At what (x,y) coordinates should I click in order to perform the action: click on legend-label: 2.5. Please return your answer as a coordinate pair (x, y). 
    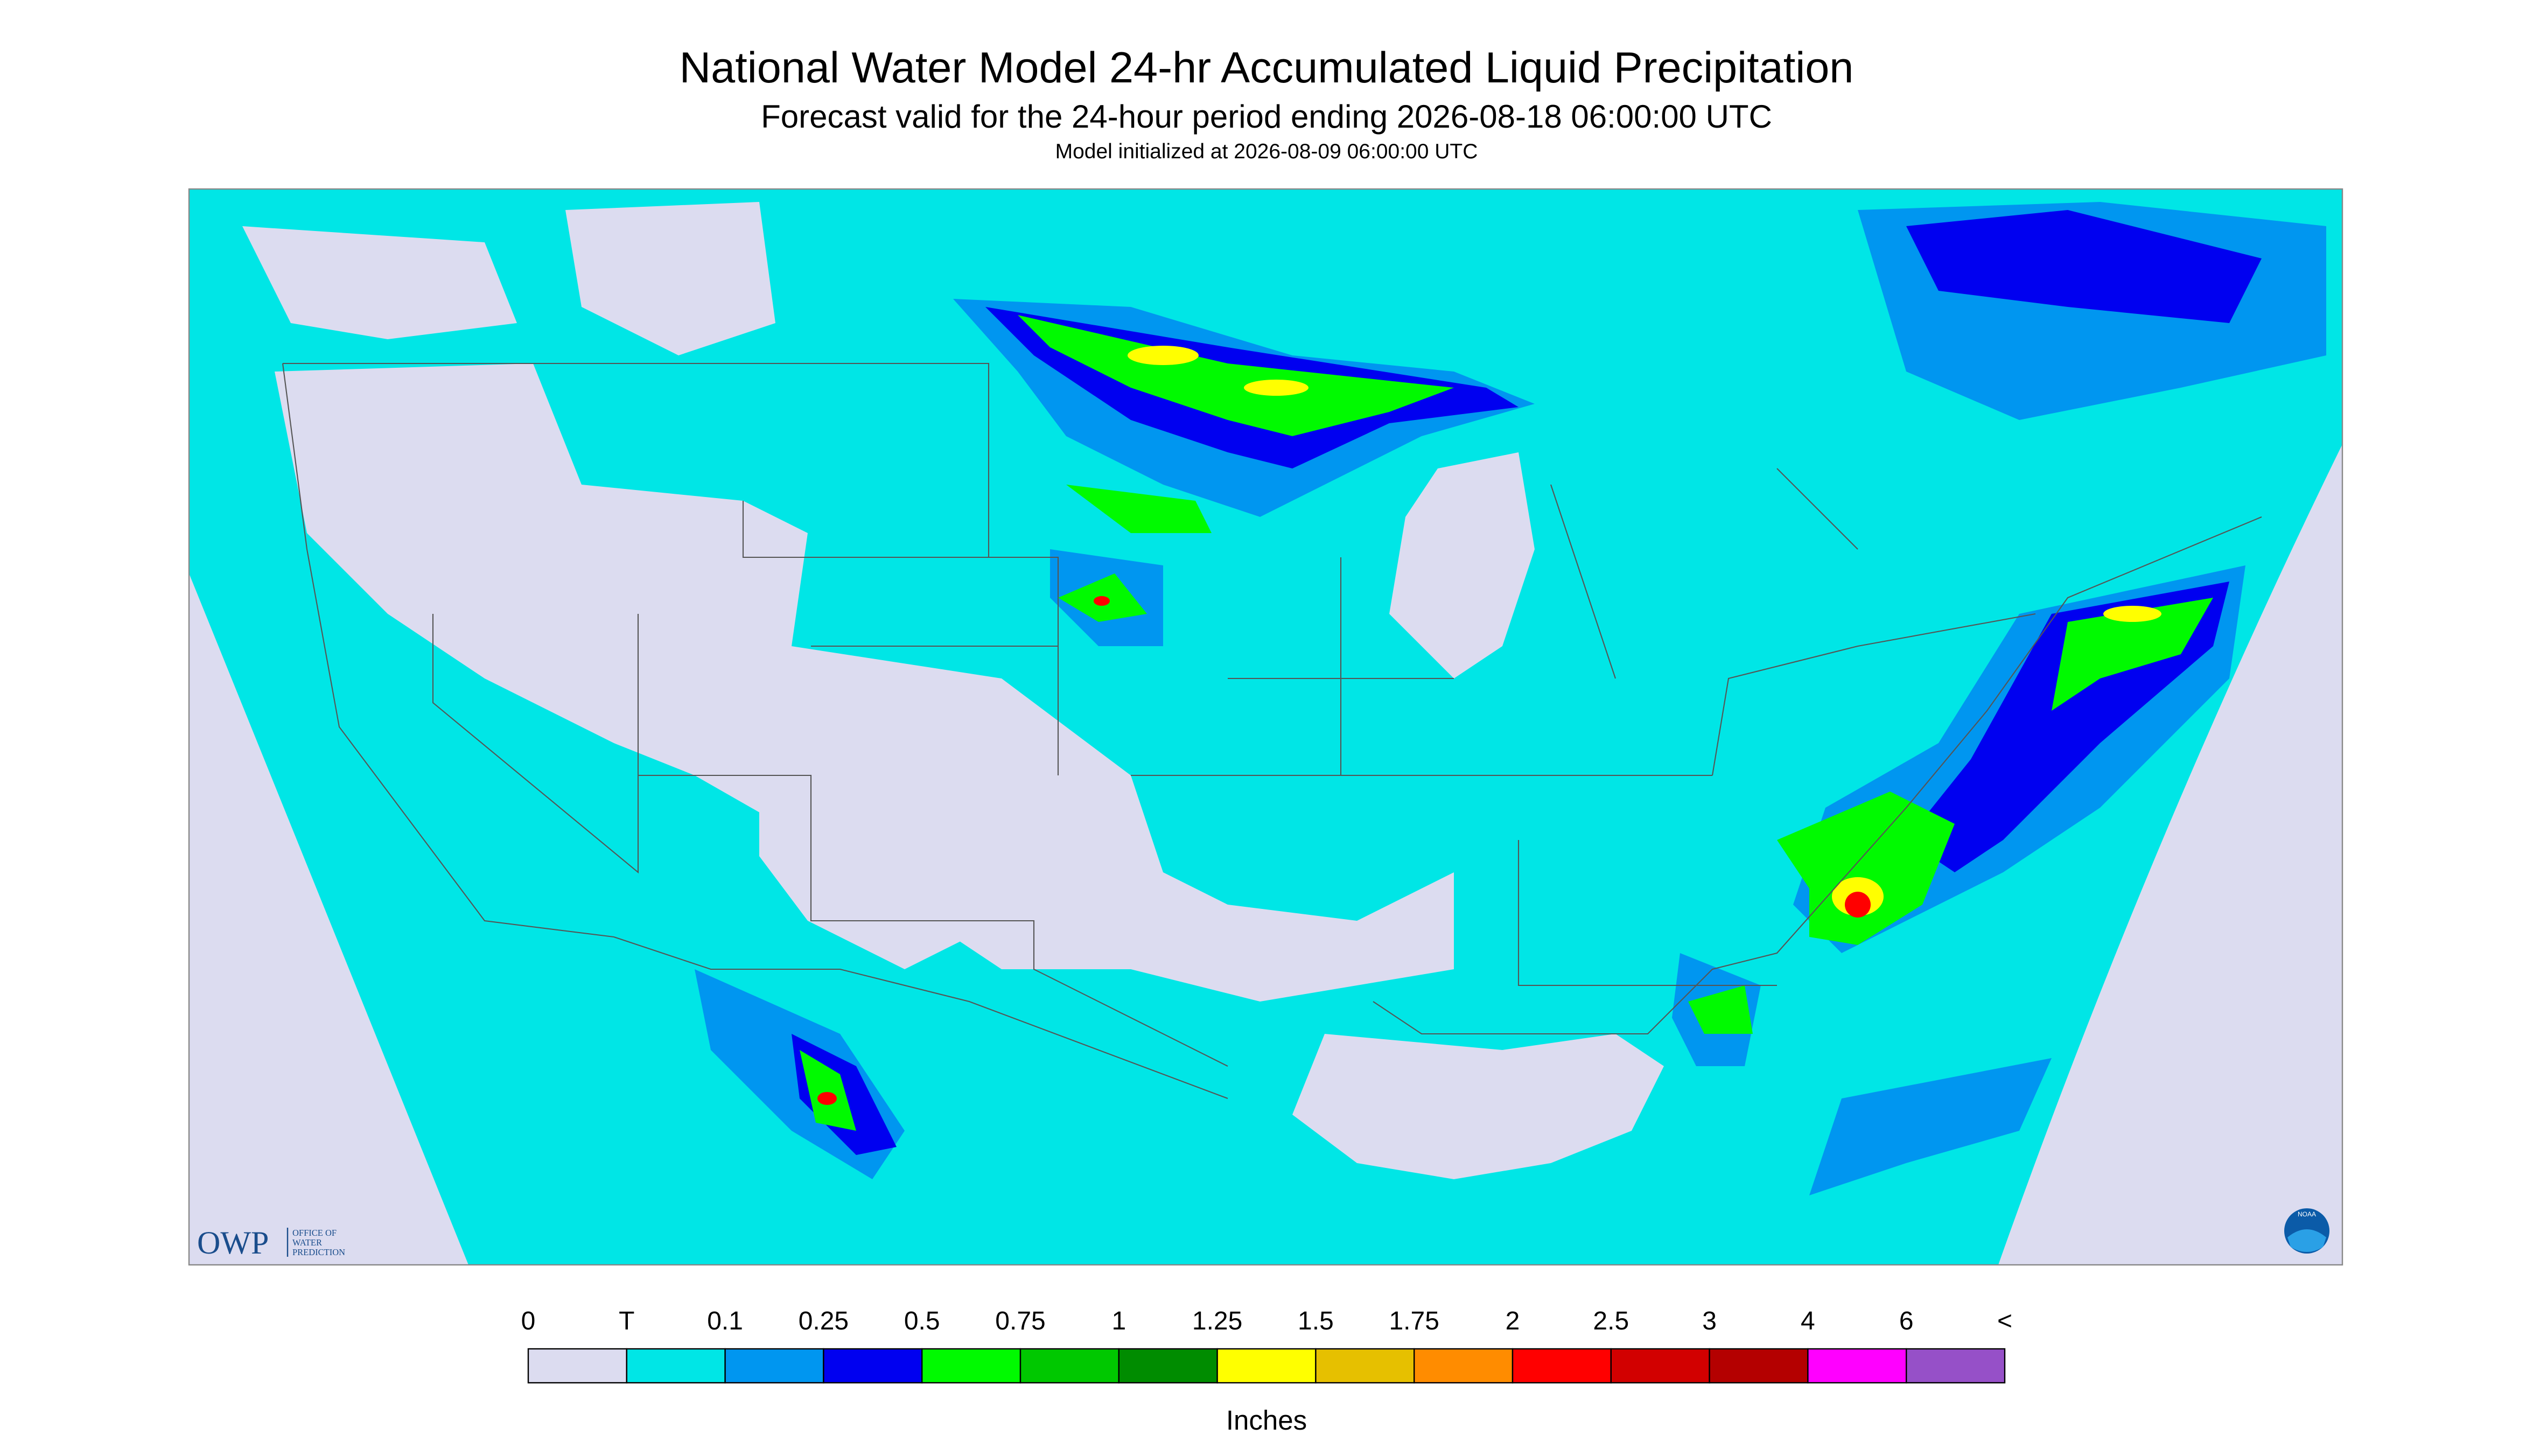
    Looking at the image, I should click on (1611, 1321).